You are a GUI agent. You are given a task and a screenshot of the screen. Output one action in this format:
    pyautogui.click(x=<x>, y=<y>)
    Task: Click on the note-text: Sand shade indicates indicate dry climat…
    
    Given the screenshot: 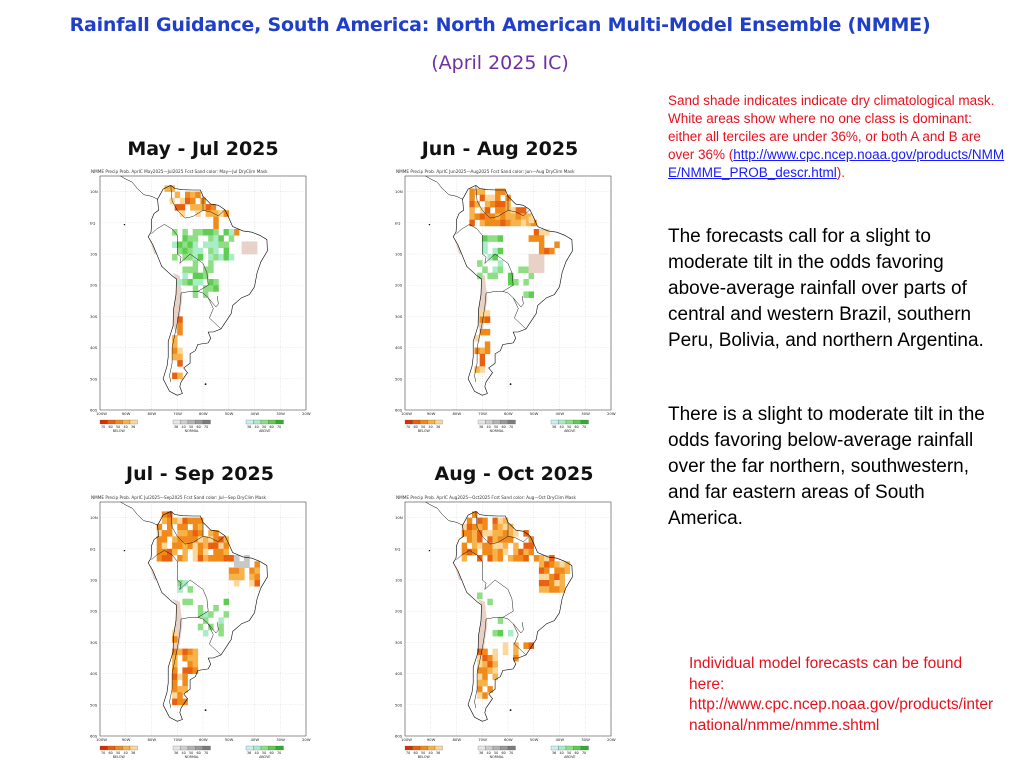 What is the action you would take?
    pyautogui.click(x=831, y=127)
    